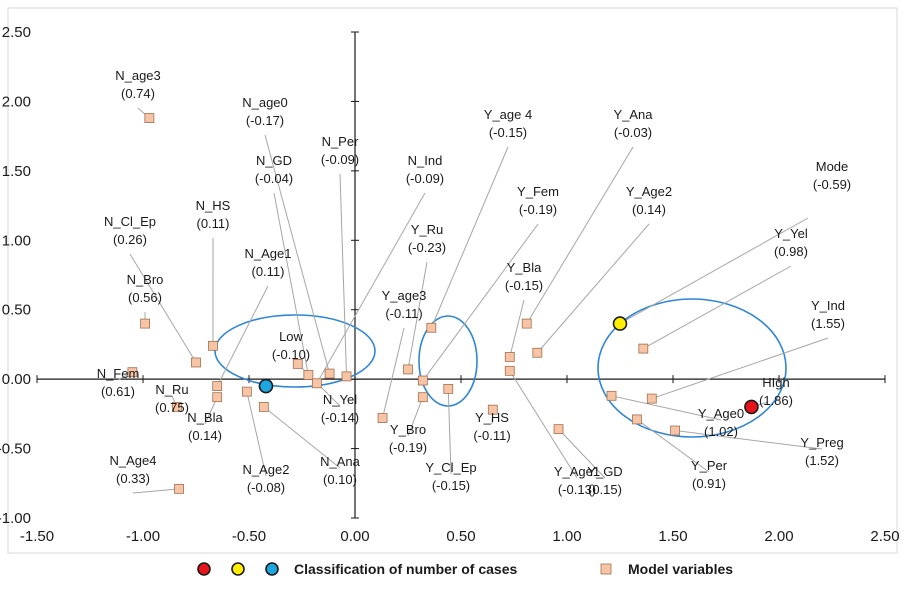 Image resolution: width=905 pixels, height=592 pixels. What do you see at coordinates (213, 223) in the screenshot?
I see `value-n-hs: (0.11)` at bounding box center [213, 223].